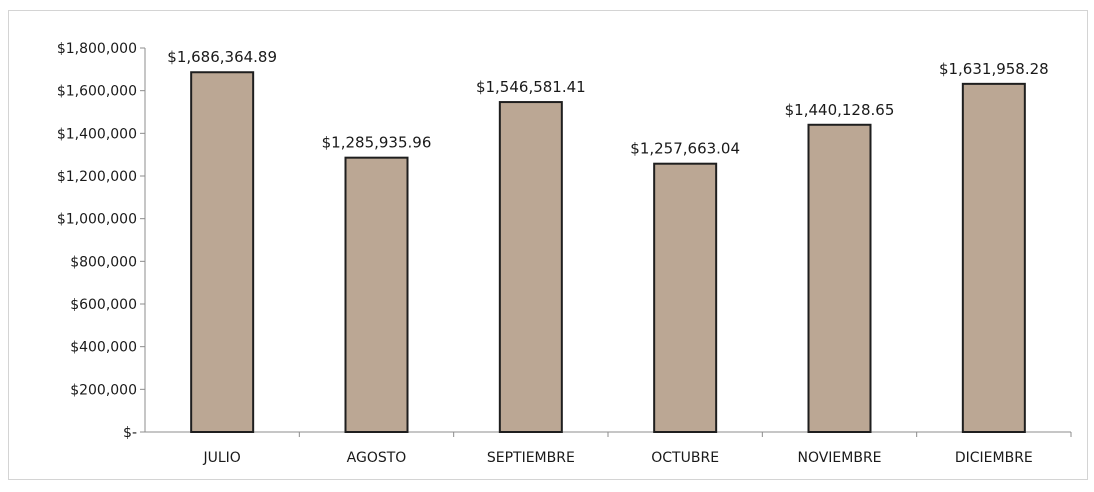 This screenshot has height=492, width=1094. What do you see at coordinates (97, 220) in the screenshot?
I see `y-tick-label: $1,000,000` at bounding box center [97, 220].